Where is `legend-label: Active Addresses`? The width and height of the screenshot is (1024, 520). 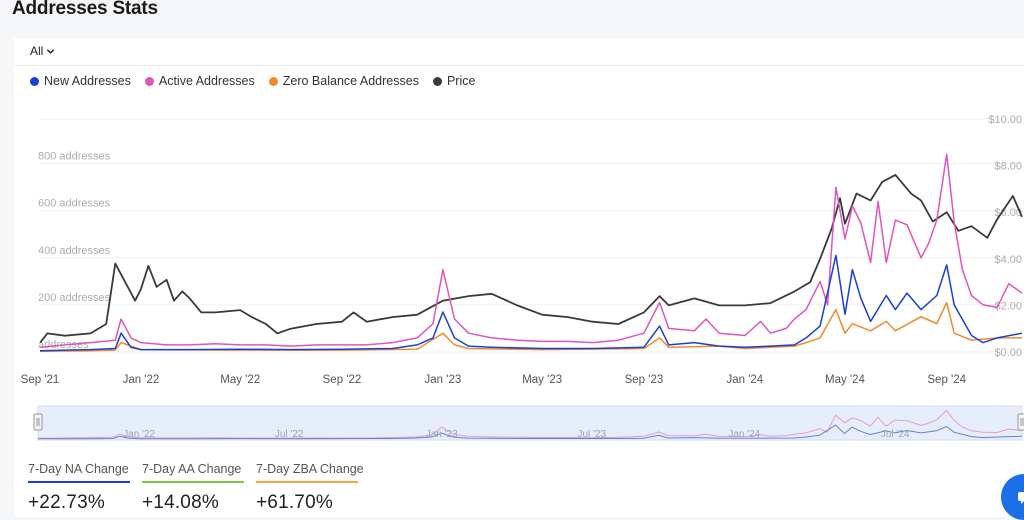 legend-label: Active Addresses is located at coordinates (206, 81).